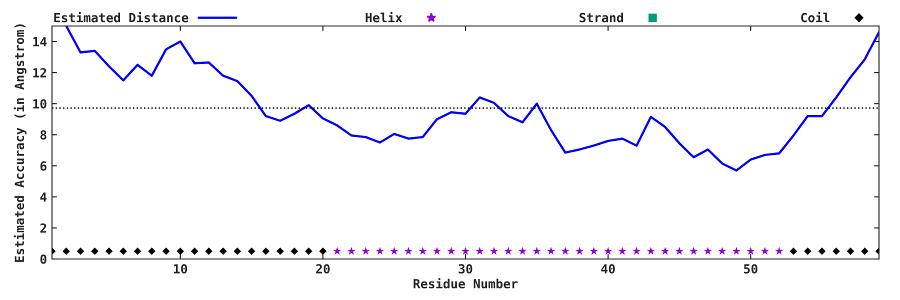 This screenshot has width=900, height=300. Describe the element at coordinates (43, 135) in the screenshot. I see `y-tick-label: 8` at that location.